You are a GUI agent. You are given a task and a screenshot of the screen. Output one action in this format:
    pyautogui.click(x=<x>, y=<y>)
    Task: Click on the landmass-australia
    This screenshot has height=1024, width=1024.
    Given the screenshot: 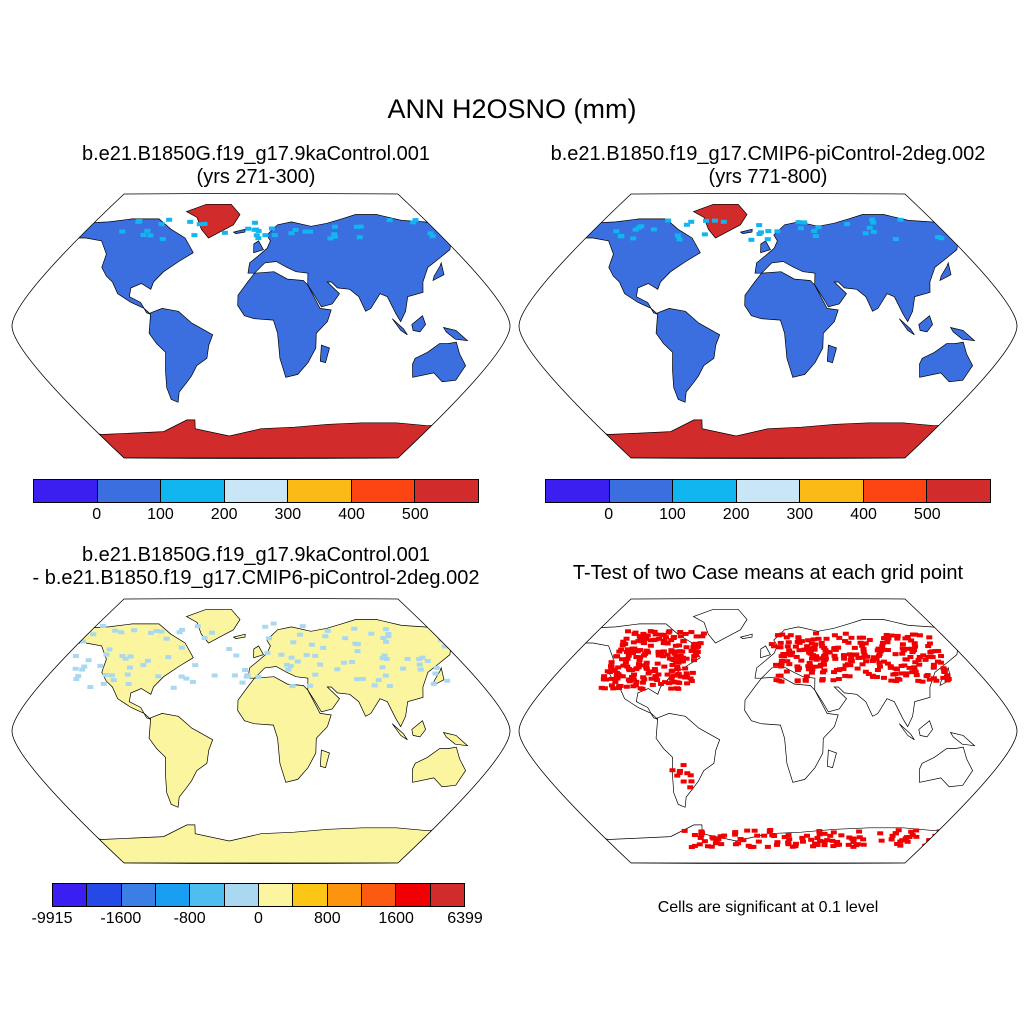 What is the action you would take?
    pyautogui.click(x=439, y=767)
    